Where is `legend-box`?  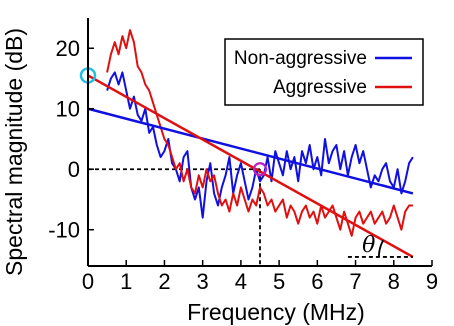 legend-box is located at coordinates (324, 72).